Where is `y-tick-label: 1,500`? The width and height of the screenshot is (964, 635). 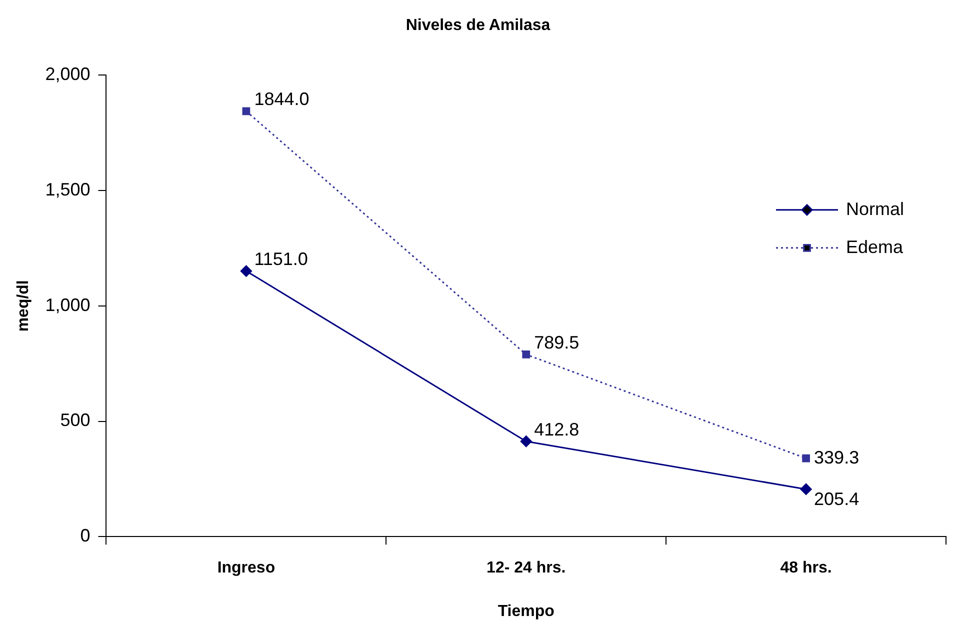 y-tick-label: 1,500 is located at coordinates (67, 190).